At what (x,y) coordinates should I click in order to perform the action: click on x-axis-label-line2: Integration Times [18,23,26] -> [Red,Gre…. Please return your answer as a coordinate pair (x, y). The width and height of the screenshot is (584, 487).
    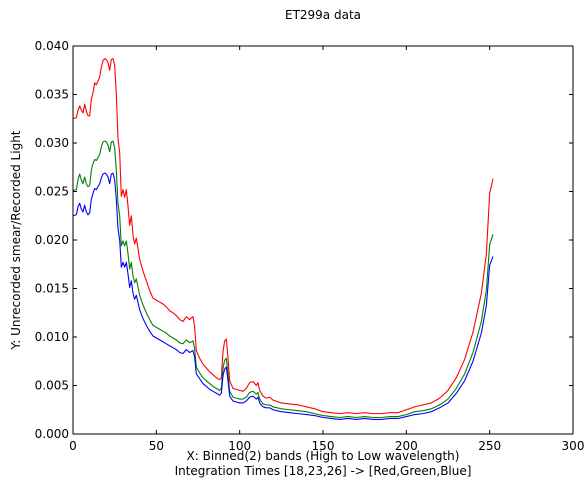
    Looking at the image, I should click on (323, 471).